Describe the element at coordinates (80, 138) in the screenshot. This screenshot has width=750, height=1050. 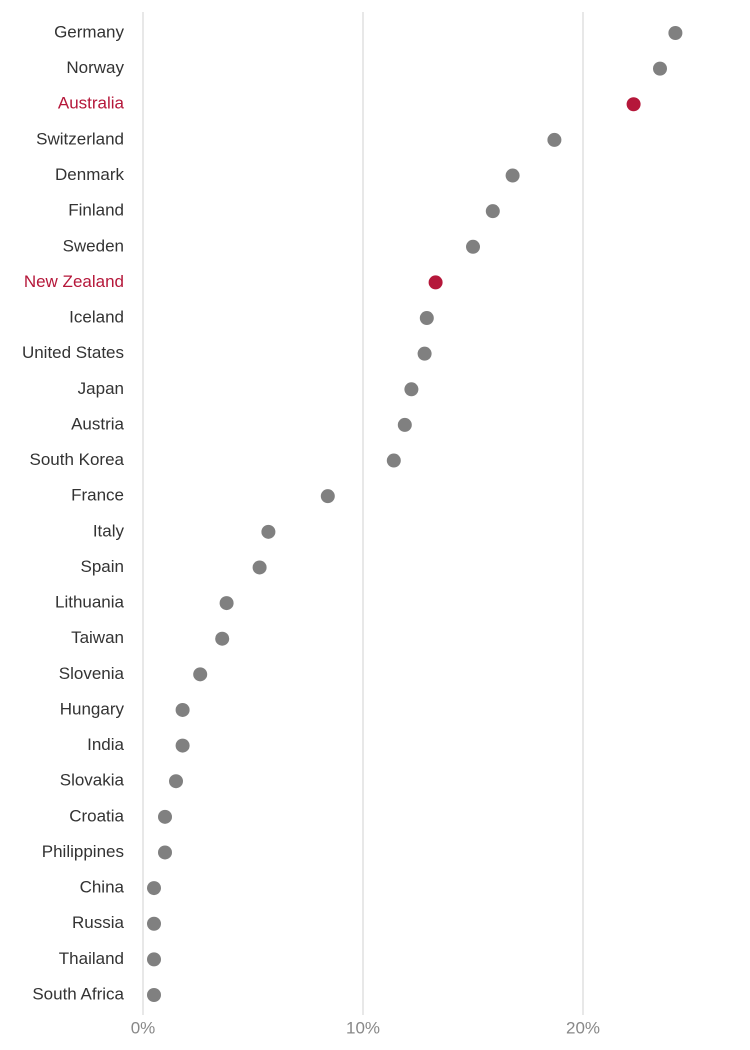
I see `y-tick-label: Switzerland` at that location.